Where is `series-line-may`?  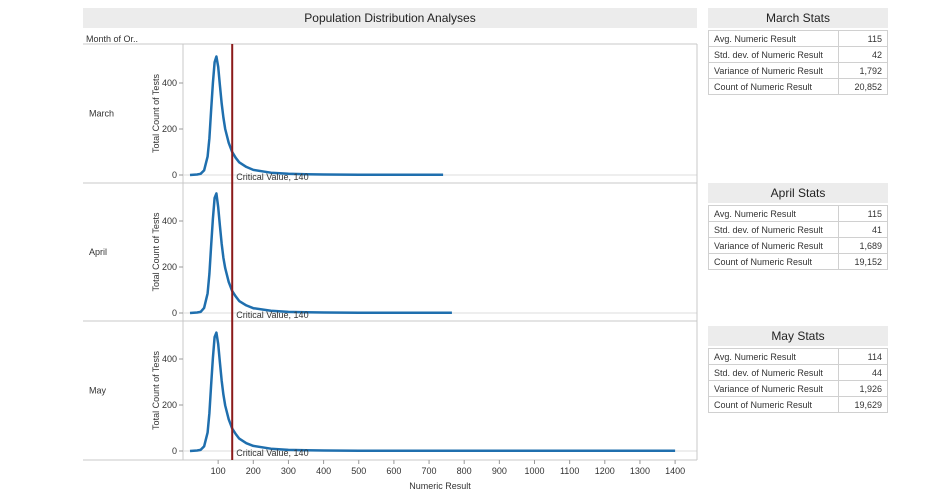 series-line-may is located at coordinates (432, 392).